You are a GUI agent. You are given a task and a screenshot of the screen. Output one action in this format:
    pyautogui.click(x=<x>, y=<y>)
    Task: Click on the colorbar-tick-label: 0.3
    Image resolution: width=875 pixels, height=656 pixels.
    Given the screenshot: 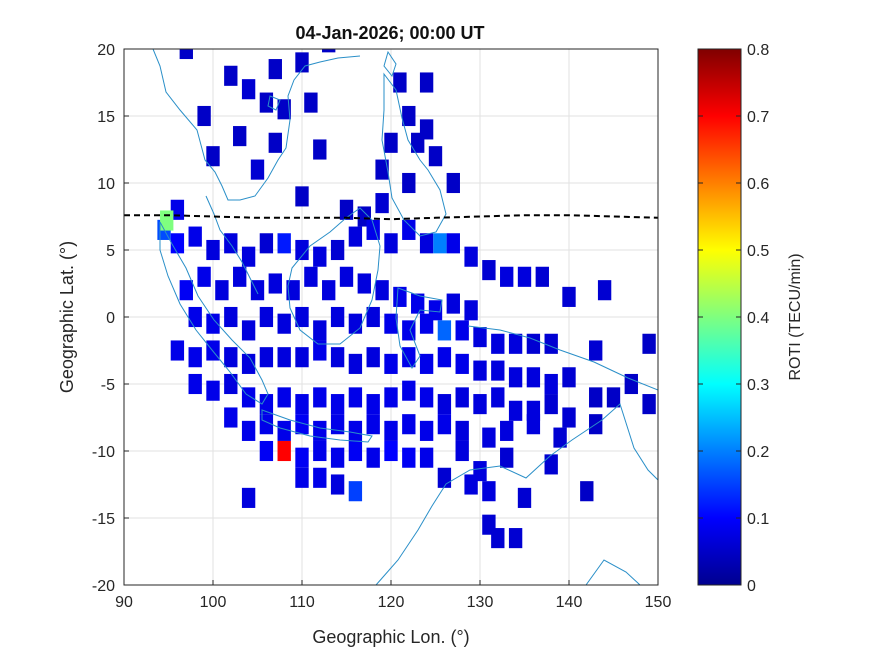 What is the action you would take?
    pyautogui.click(x=758, y=385)
    